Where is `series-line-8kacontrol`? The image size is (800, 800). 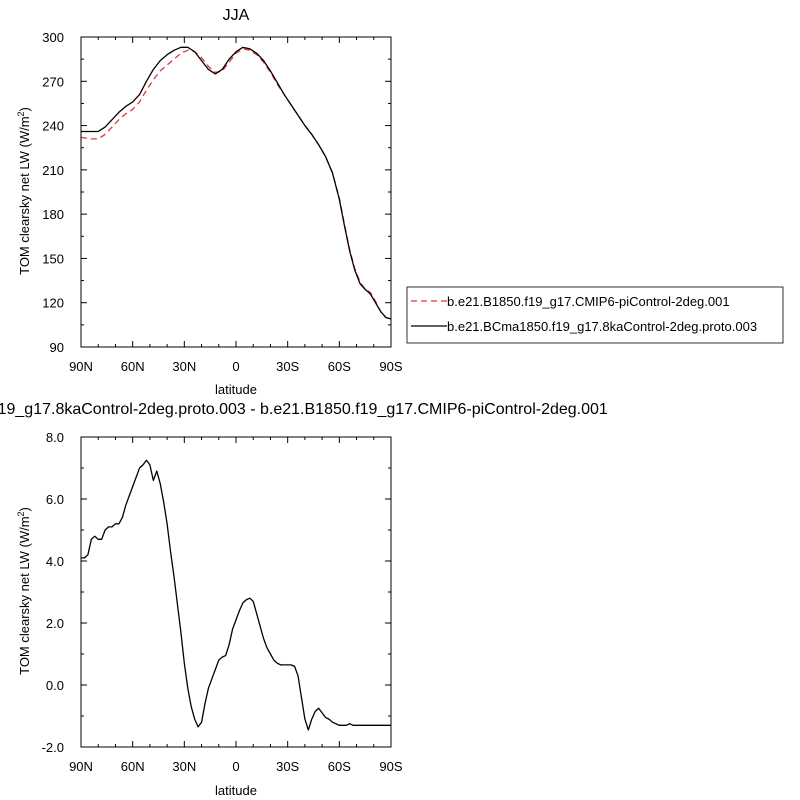
series-line-8kacontrol is located at coordinates (236, 183).